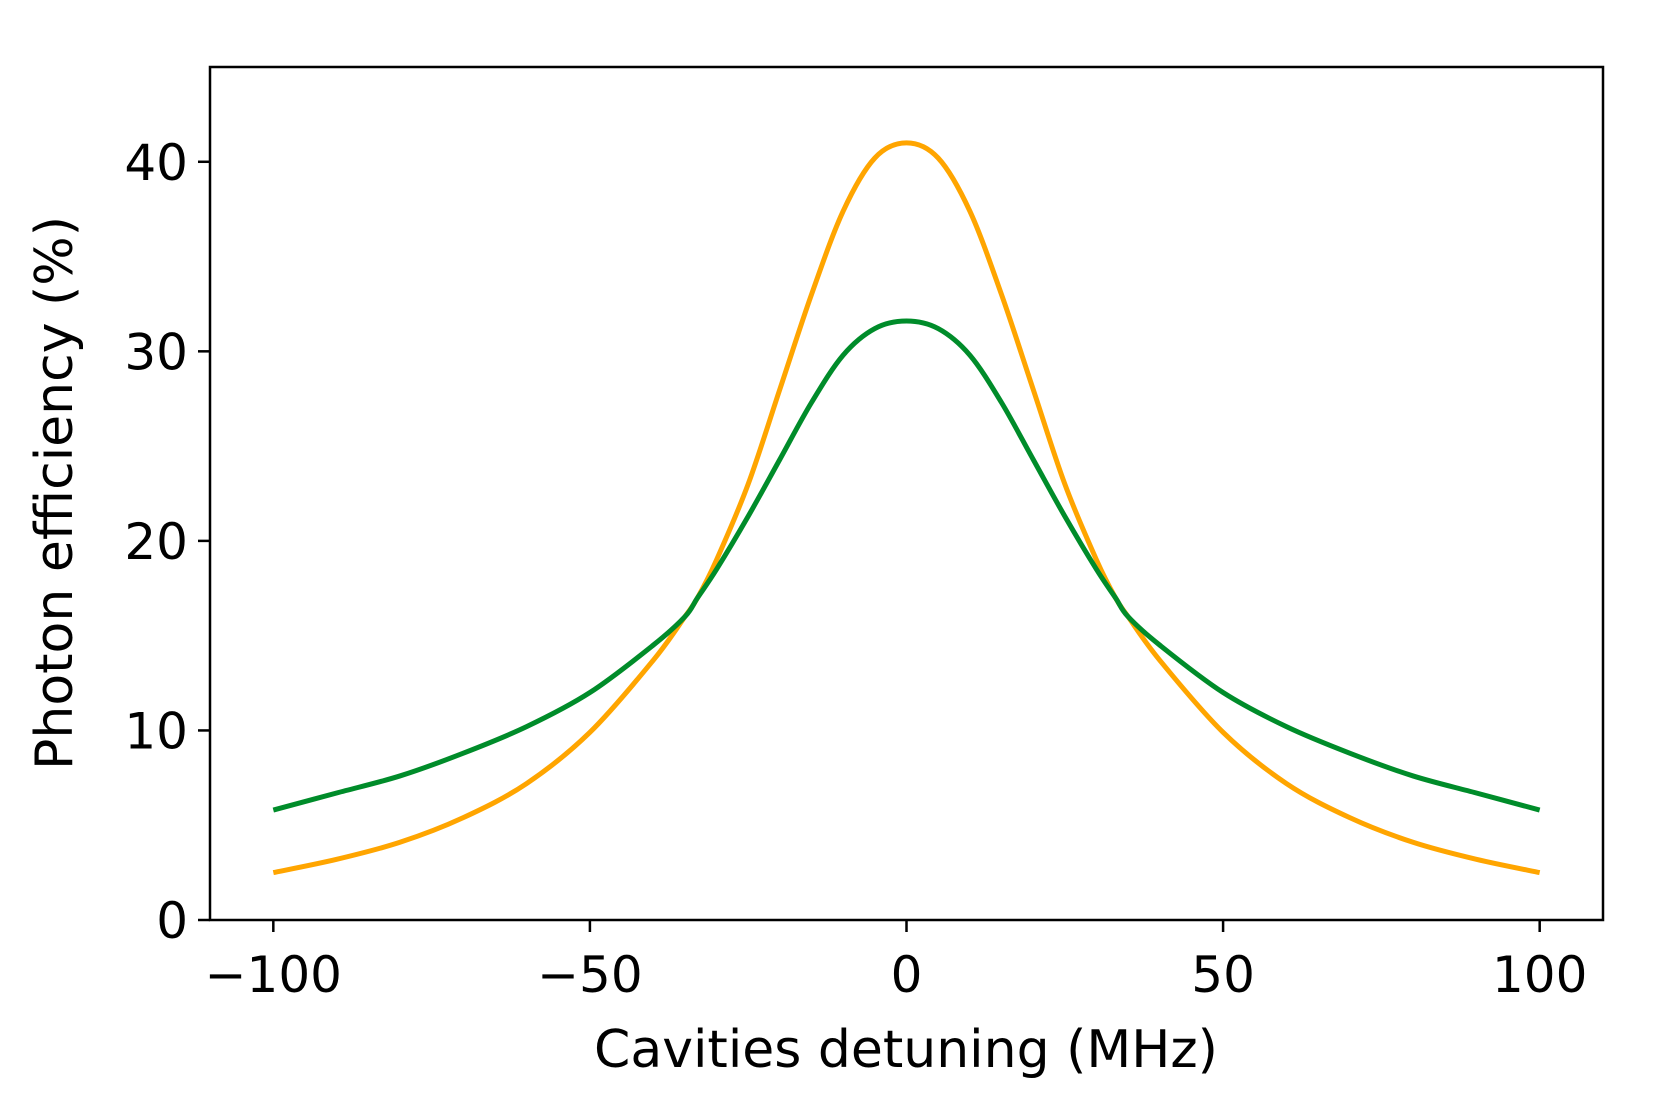 The height and width of the screenshot is (1107, 1661). What do you see at coordinates (156, 542) in the screenshot?
I see `y-tick-label: 20` at bounding box center [156, 542].